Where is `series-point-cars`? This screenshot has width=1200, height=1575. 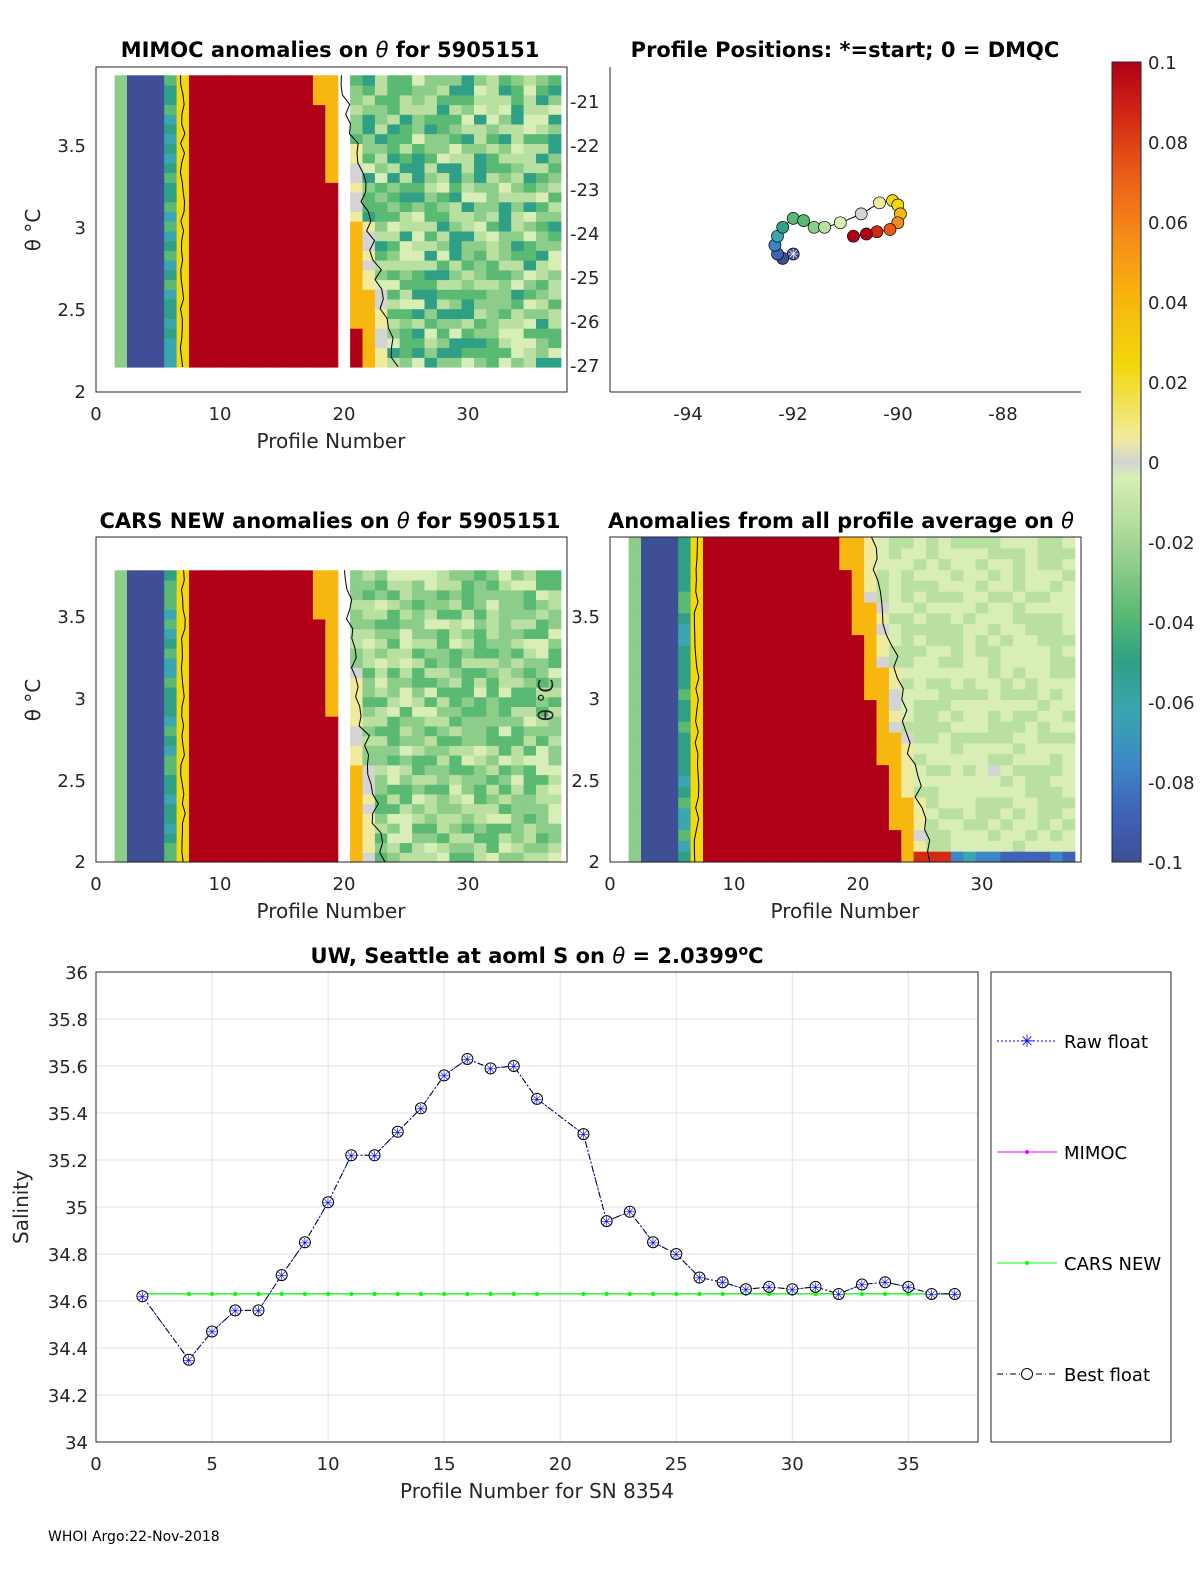 series-point-cars is located at coordinates (537, 1293).